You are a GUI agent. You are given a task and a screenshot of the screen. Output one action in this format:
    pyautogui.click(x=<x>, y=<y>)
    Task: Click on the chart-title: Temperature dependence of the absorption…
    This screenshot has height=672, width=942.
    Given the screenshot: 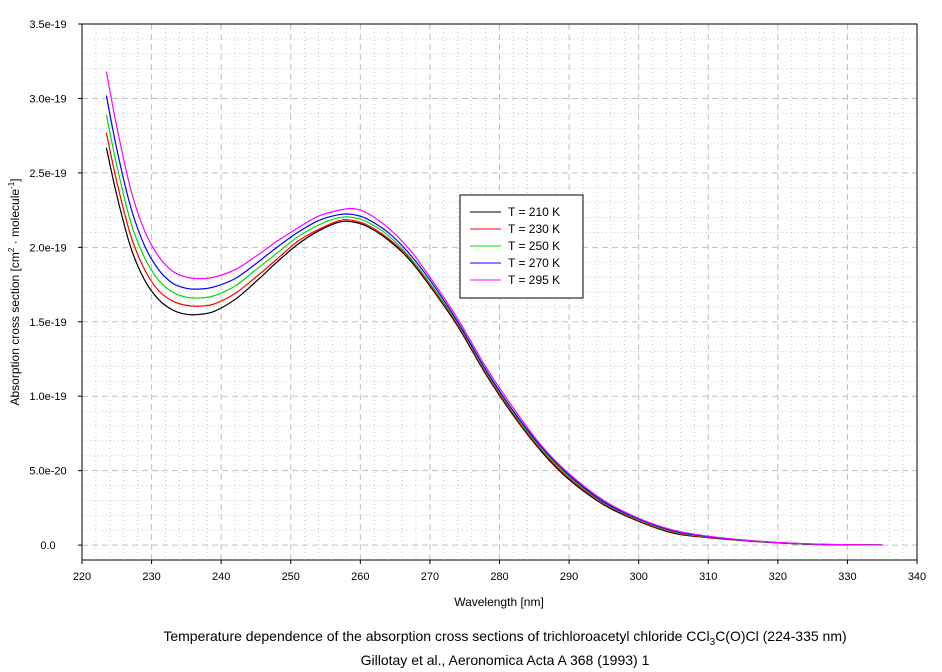 What is the action you would take?
    pyautogui.click(x=504, y=638)
    